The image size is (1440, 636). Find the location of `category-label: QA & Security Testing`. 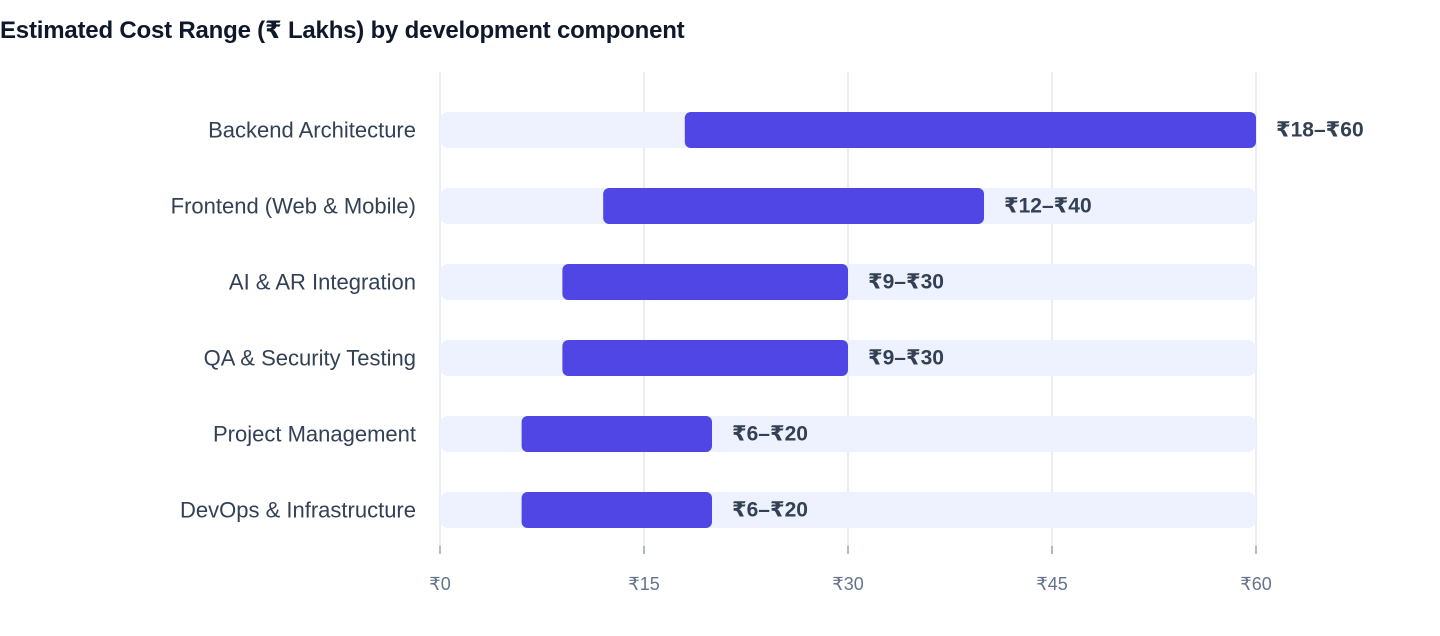

category-label: QA & Security Testing is located at coordinates (310, 358).